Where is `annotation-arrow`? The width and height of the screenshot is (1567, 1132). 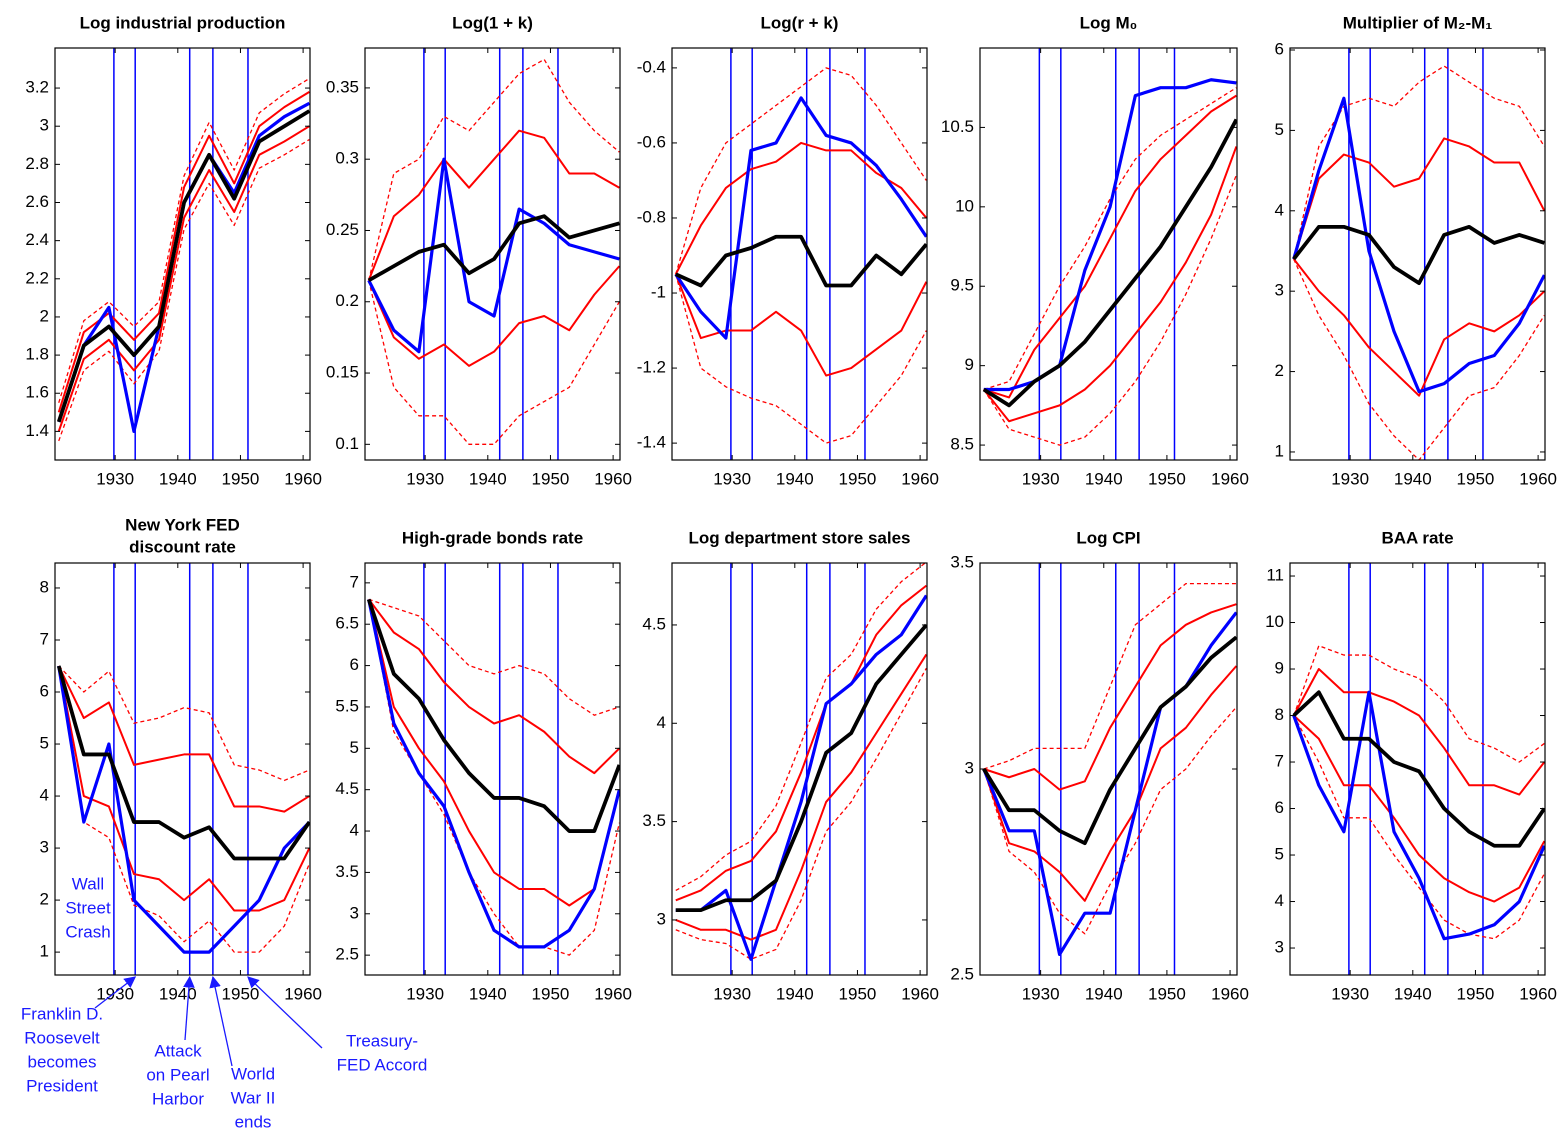 annotation-arrow is located at coordinates (285, 1012).